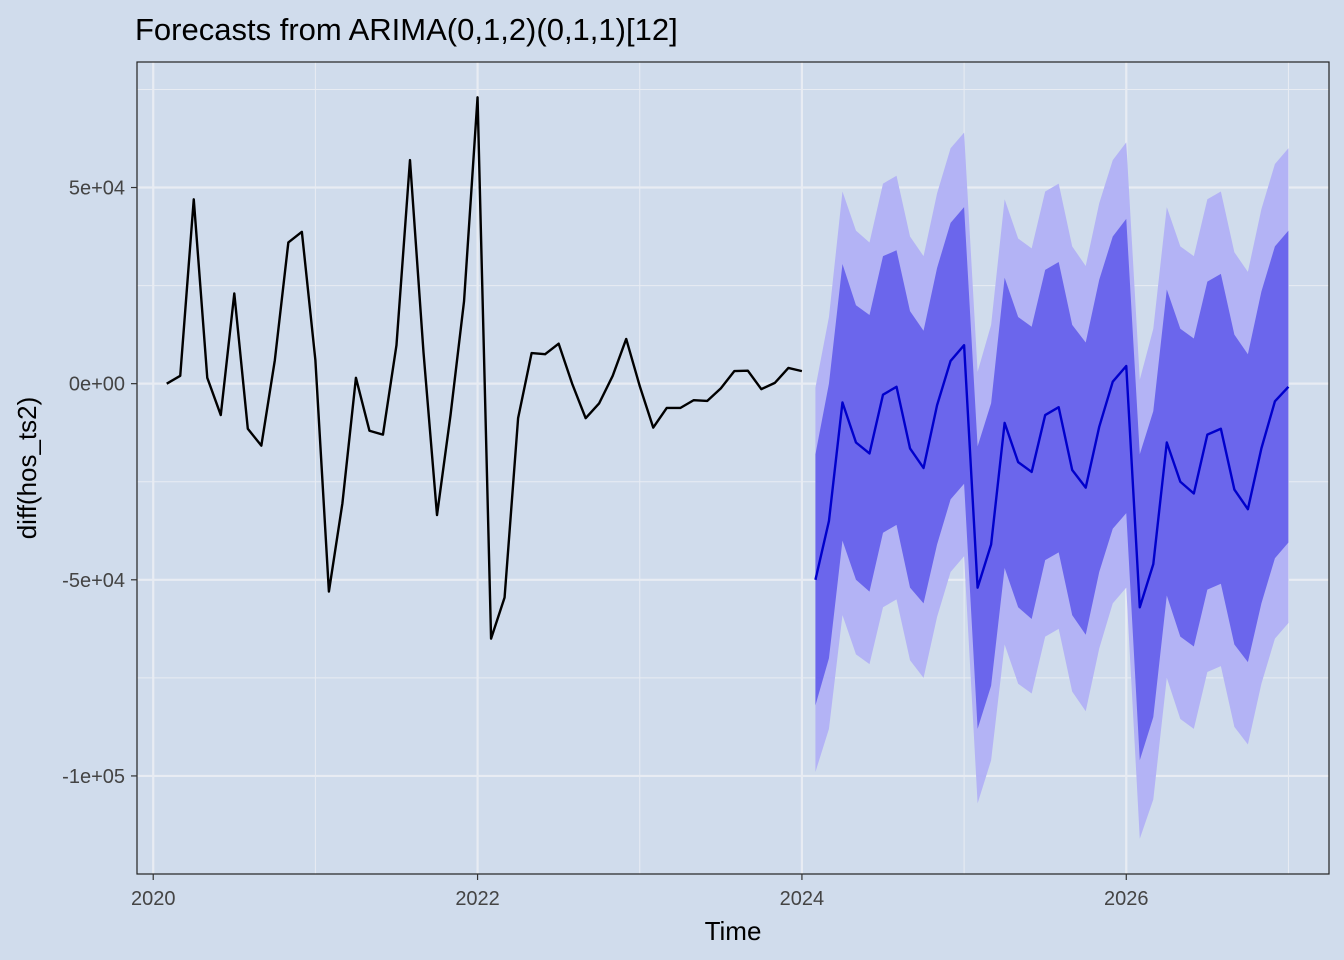 The image size is (1344, 960). What do you see at coordinates (1052, 476) in the screenshot?
I see `forecast-line` at bounding box center [1052, 476].